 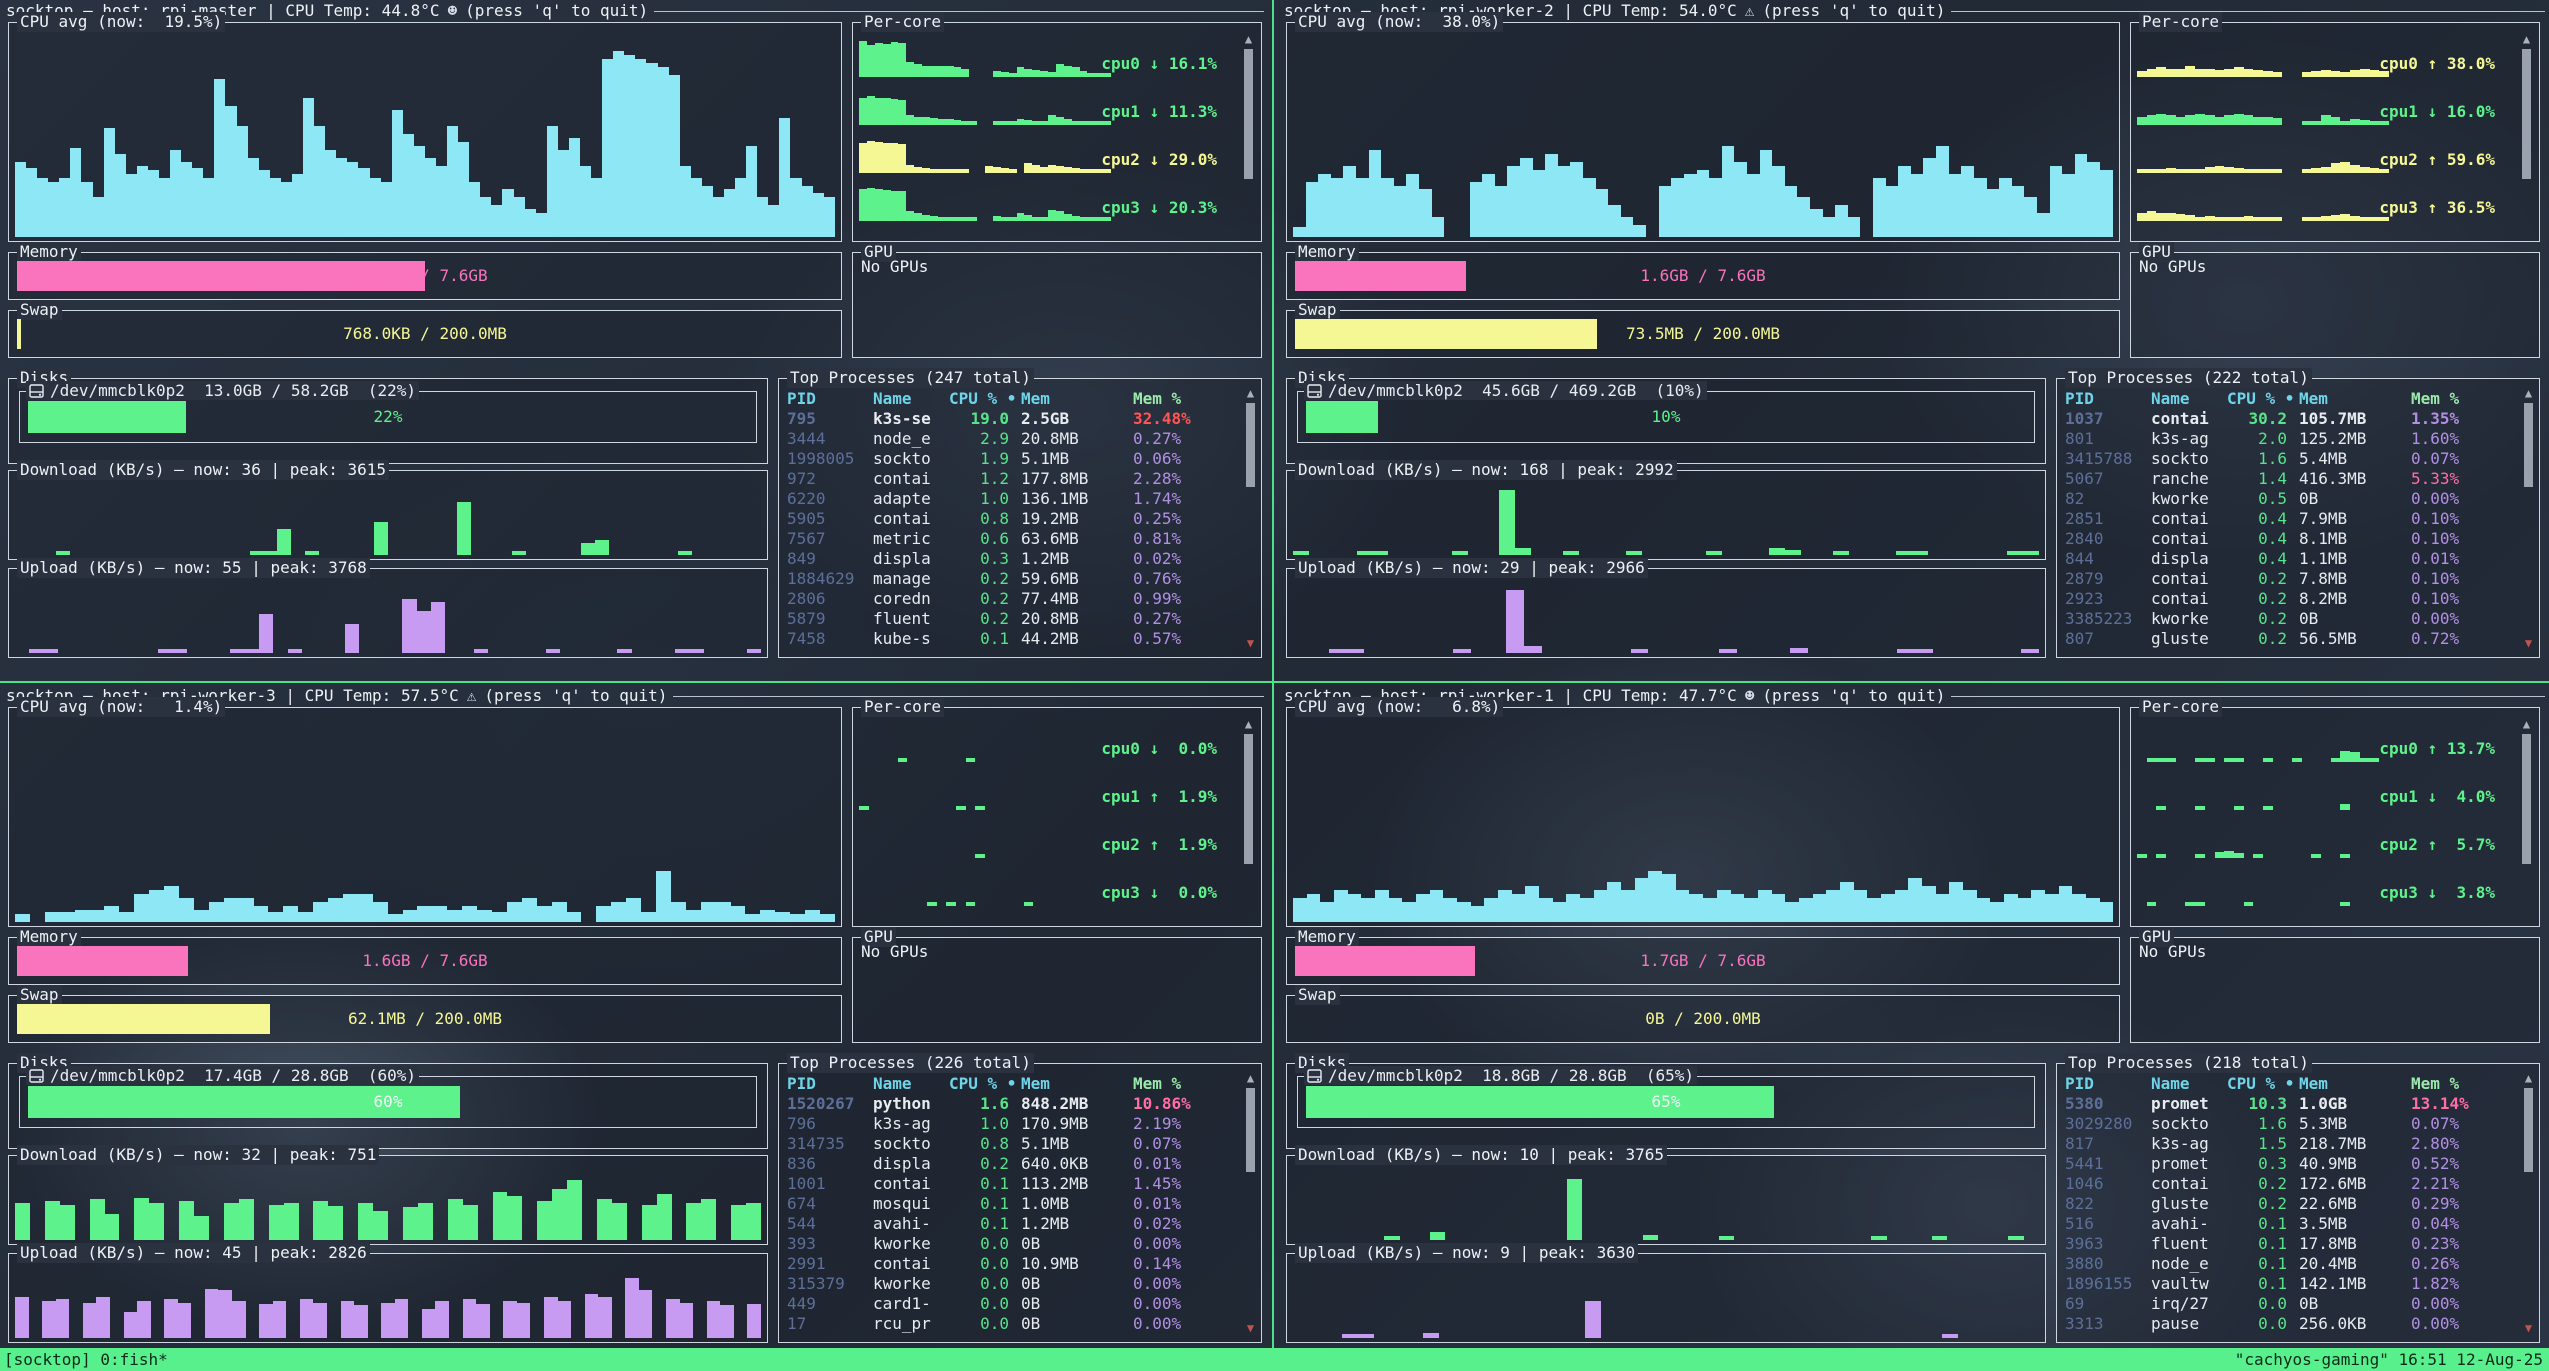 I want to click on disk-device-label: /dev/mmcblk0p2 17.4GB / 28.8GB (60%), so click(x=223, y=1075).